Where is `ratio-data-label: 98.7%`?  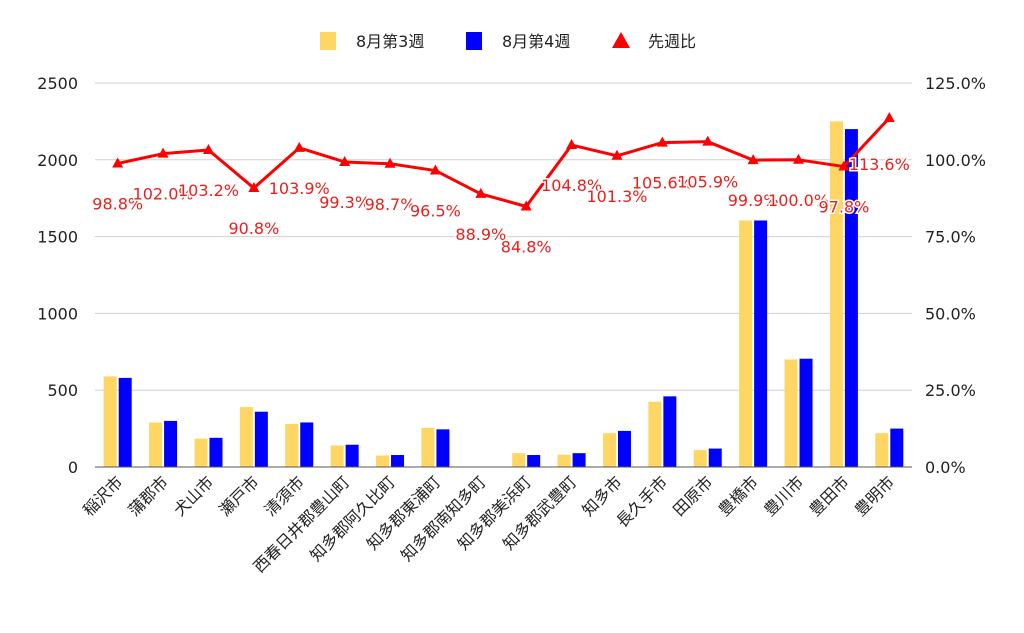 ratio-data-label: 98.7% is located at coordinates (390, 204).